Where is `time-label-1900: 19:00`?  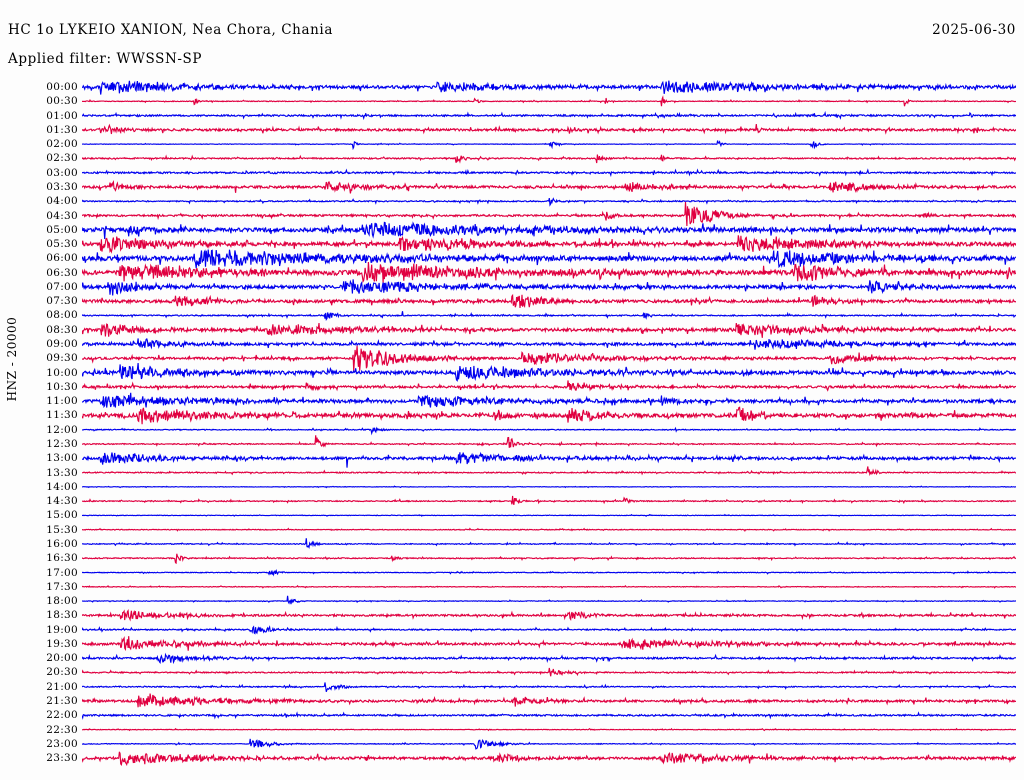
time-label-1900: 19:00 is located at coordinates (62, 629).